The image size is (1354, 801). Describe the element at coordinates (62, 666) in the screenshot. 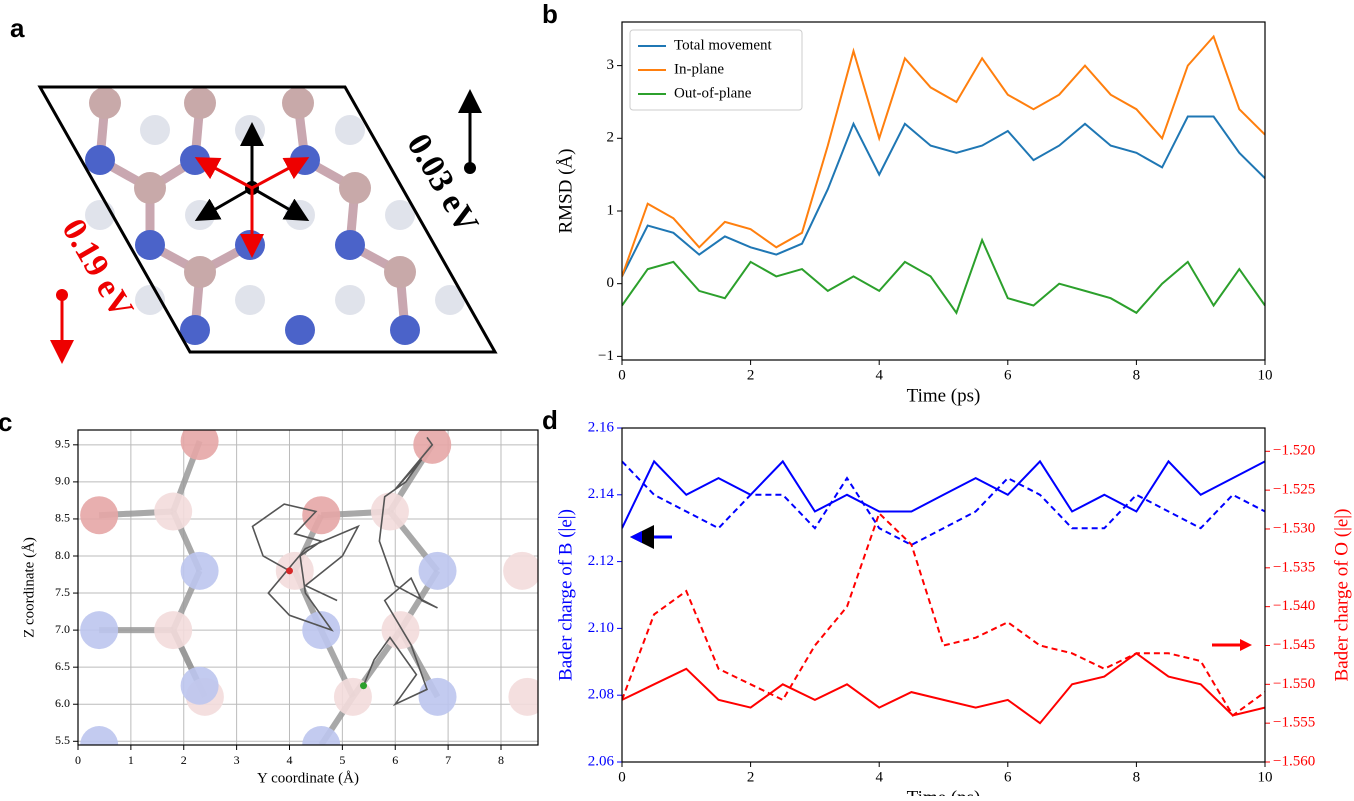

I see `y-tick-label: 6.5` at that location.